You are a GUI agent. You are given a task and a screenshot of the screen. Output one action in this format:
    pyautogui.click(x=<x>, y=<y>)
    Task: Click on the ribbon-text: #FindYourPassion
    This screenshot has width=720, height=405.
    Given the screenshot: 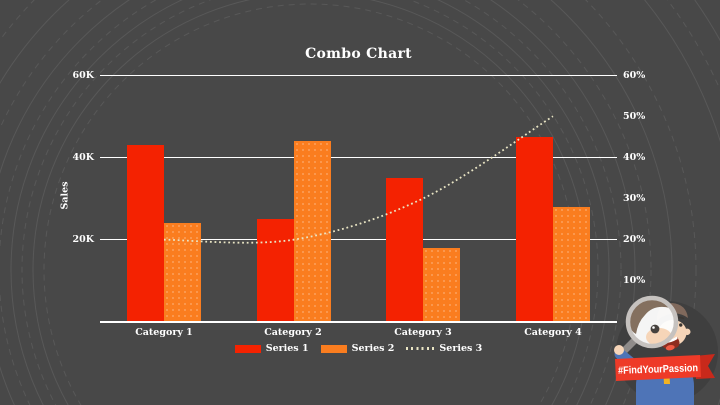 What is the action you would take?
    pyautogui.click(x=658, y=369)
    